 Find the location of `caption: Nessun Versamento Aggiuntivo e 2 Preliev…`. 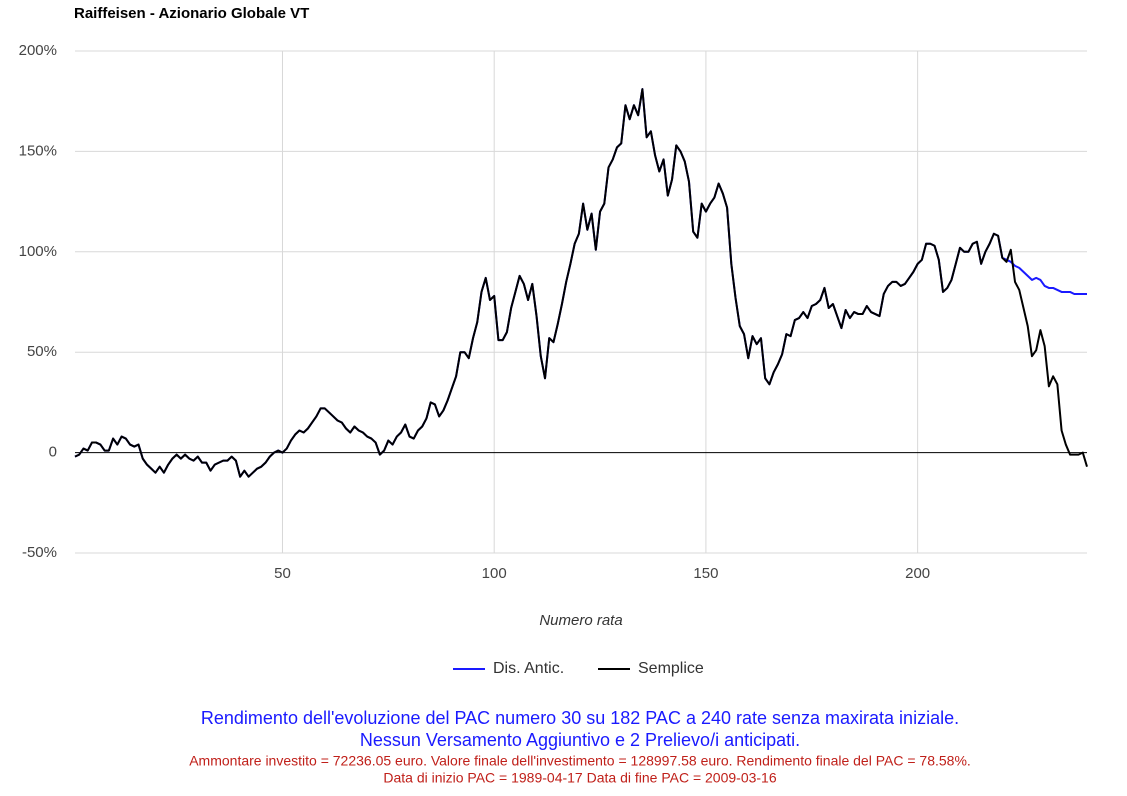

caption: Nessun Versamento Aggiuntivo e 2 Preliev… is located at coordinates (580, 740).